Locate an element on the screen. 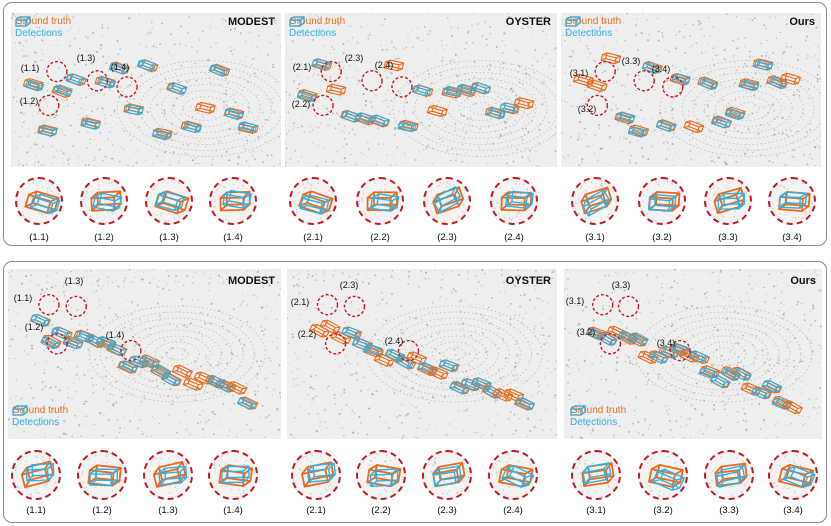 Image resolution: width=831 pixels, height=526 pixels. callout-label: (2.4) is located at coordinates (384, 65).